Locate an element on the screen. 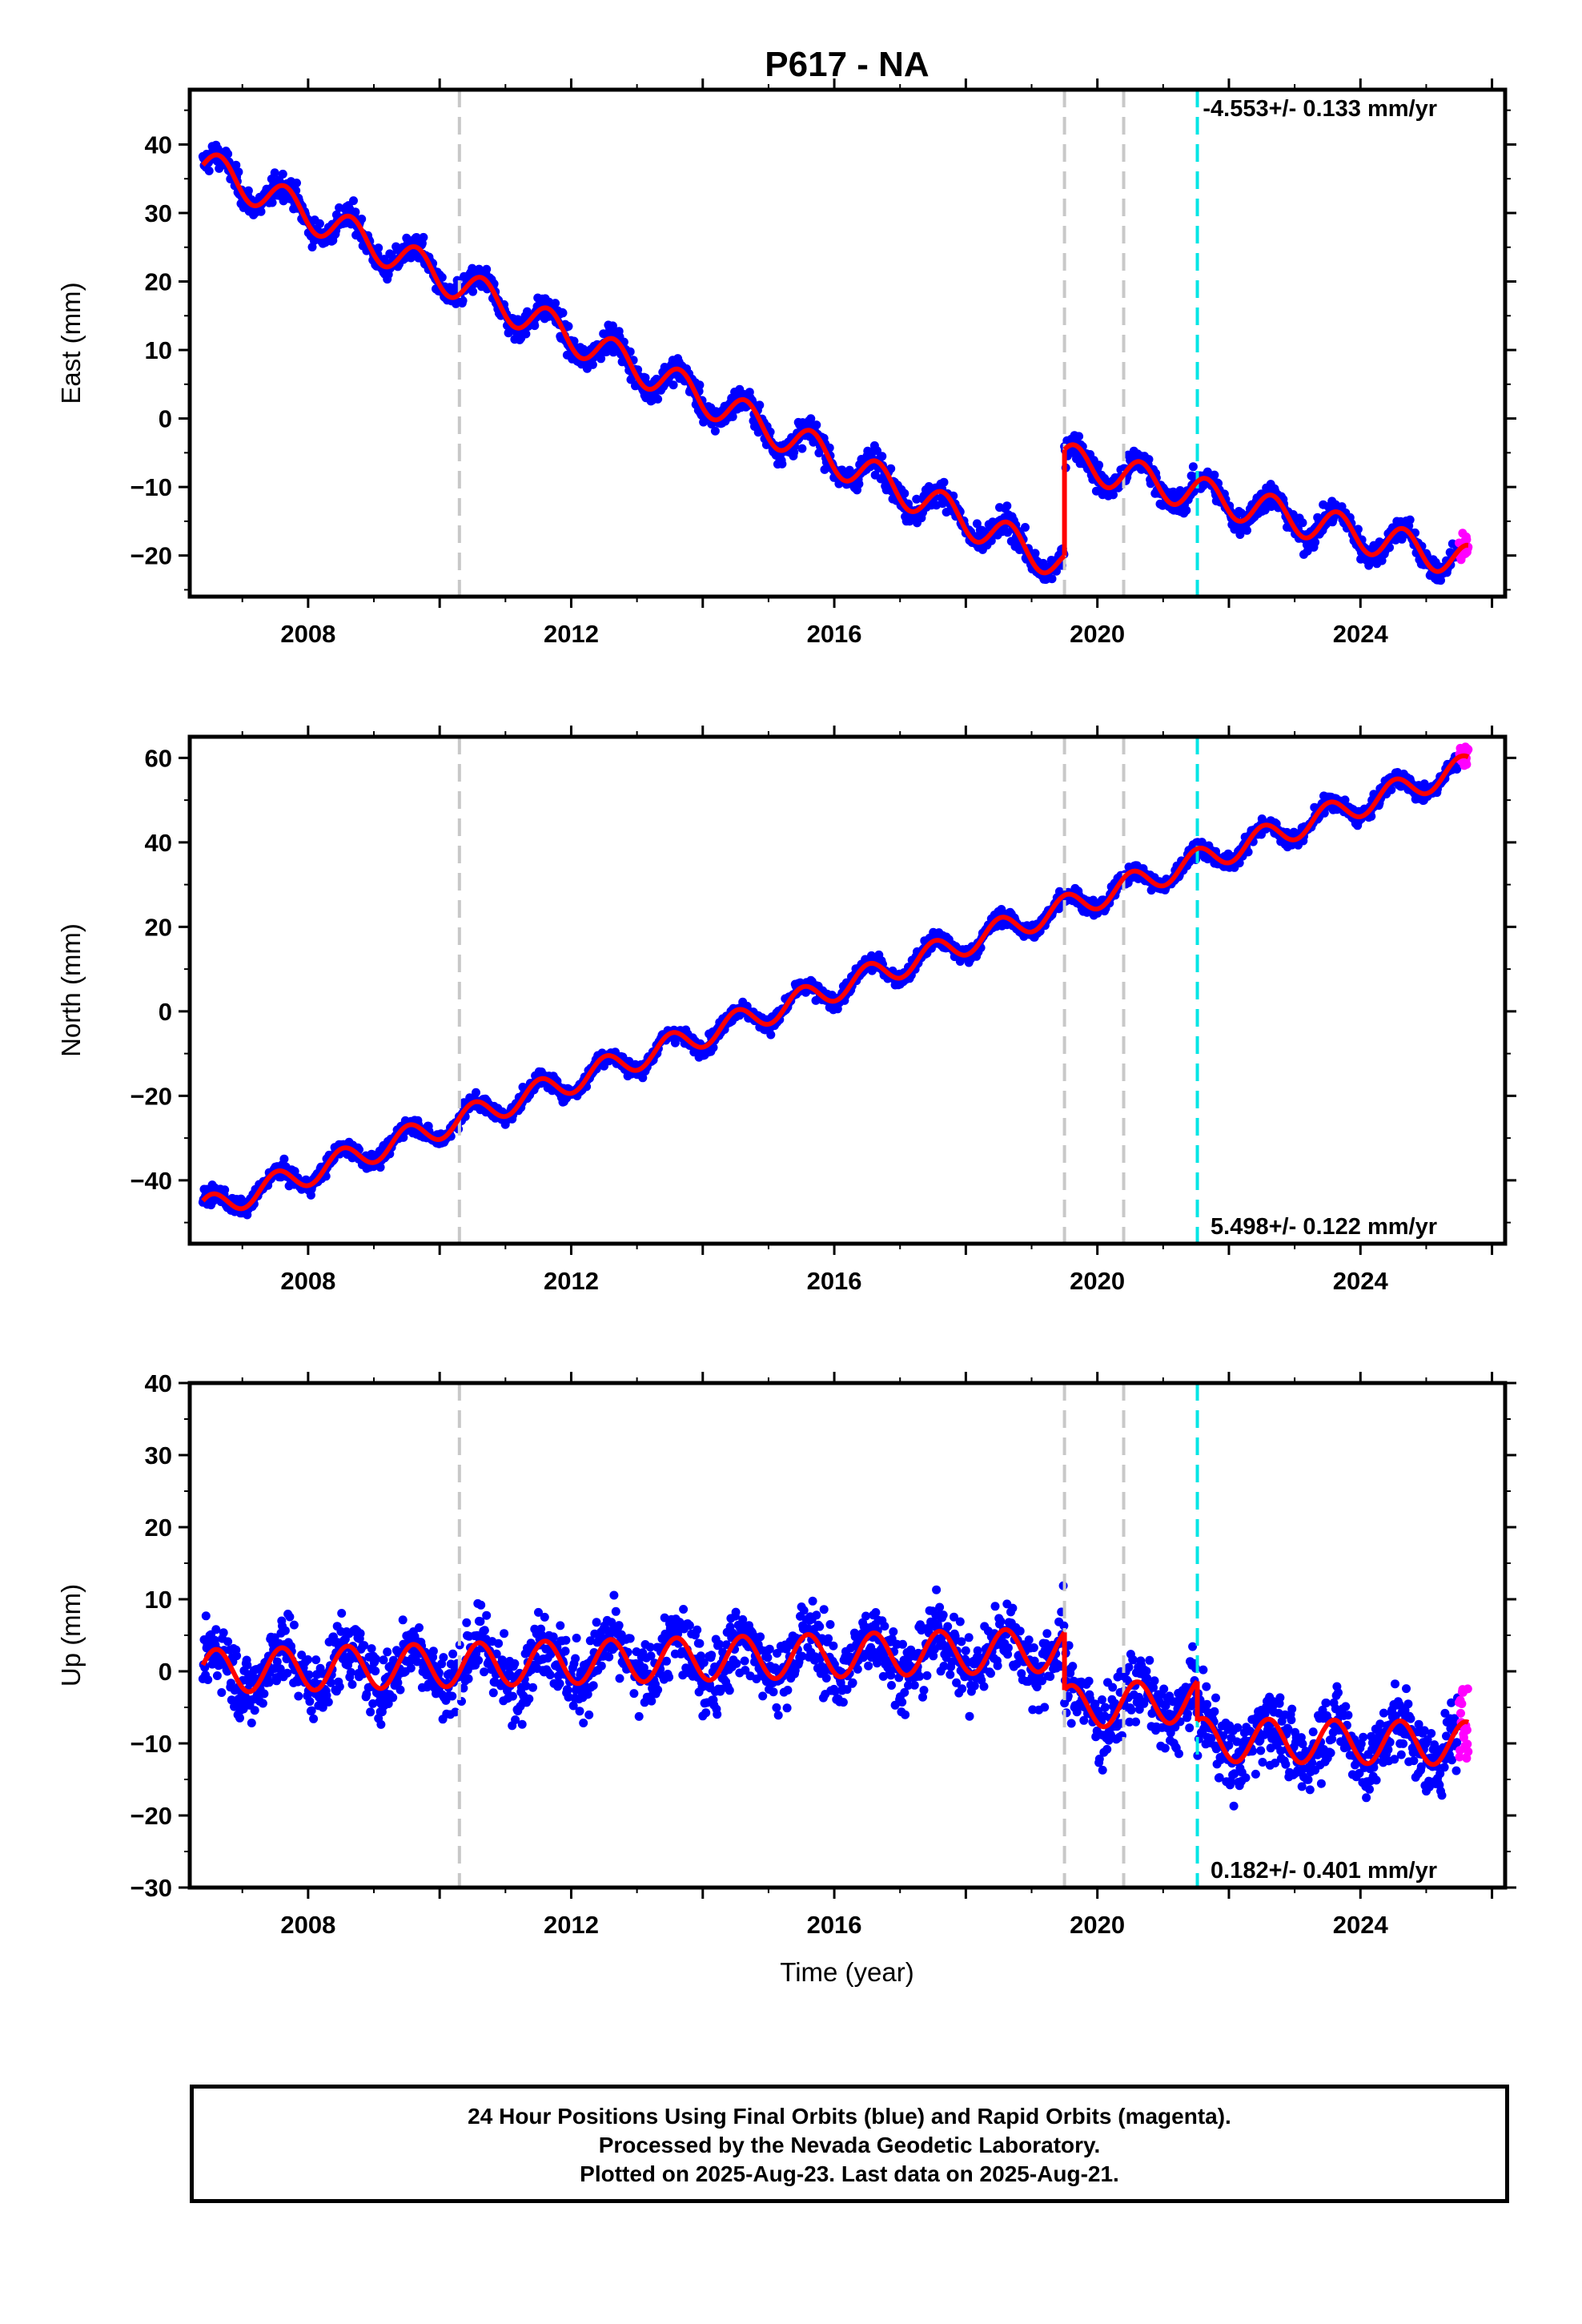  y-tick-label: 40 is located at coordinates (158, 843).